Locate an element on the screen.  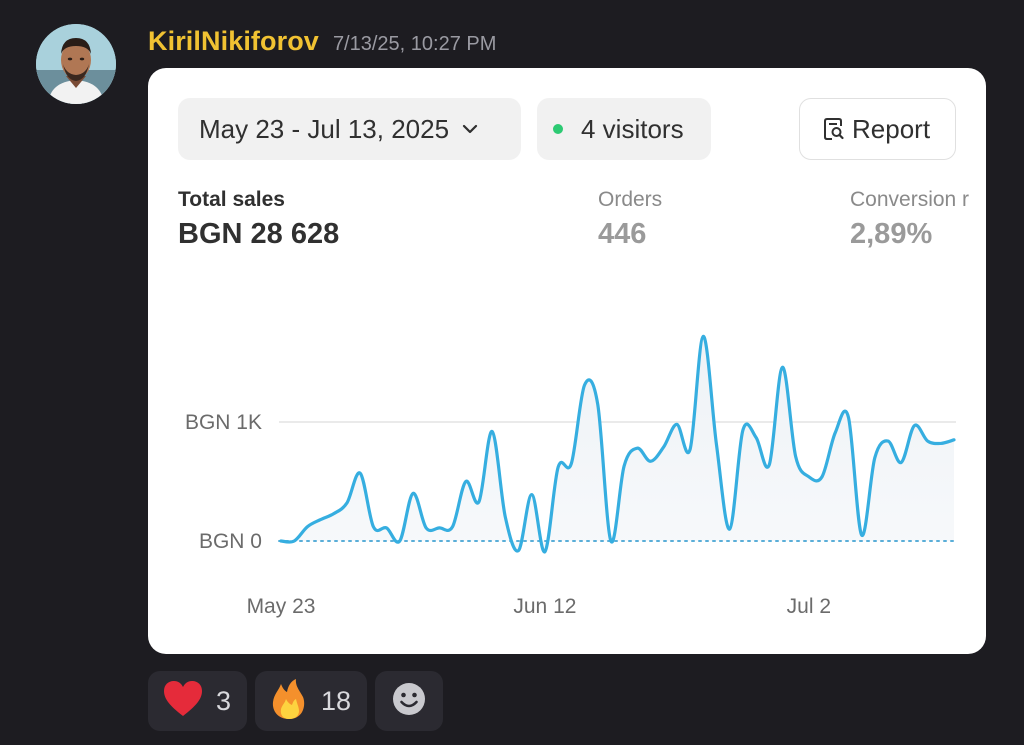
metric-orders: Orders 446 is located at coordinates (630, 219).